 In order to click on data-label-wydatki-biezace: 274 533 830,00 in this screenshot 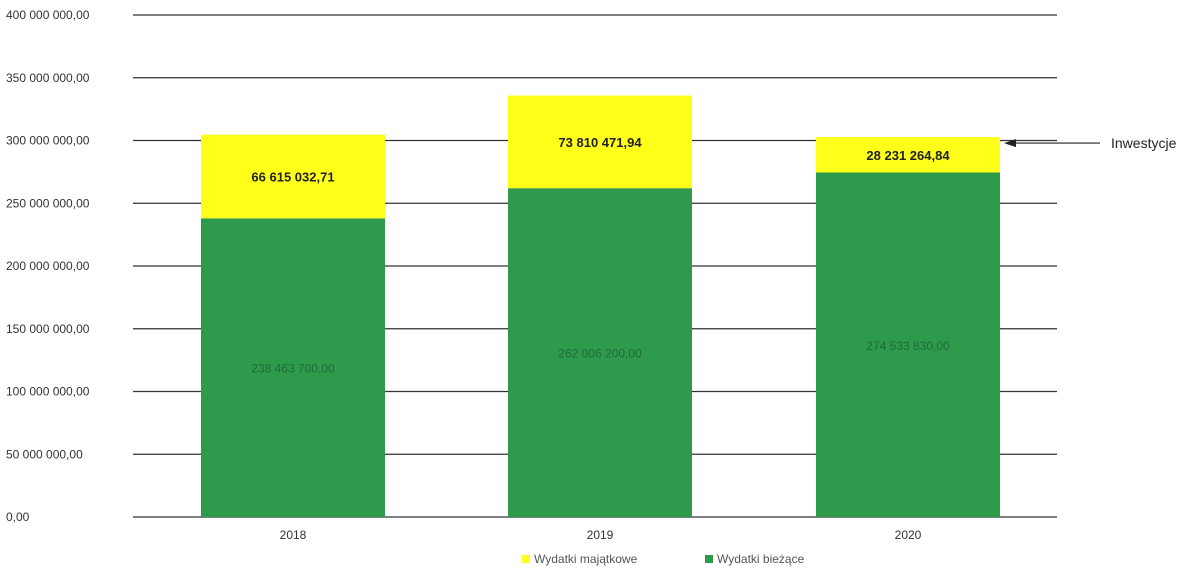, I will do `click(908, 346)`.